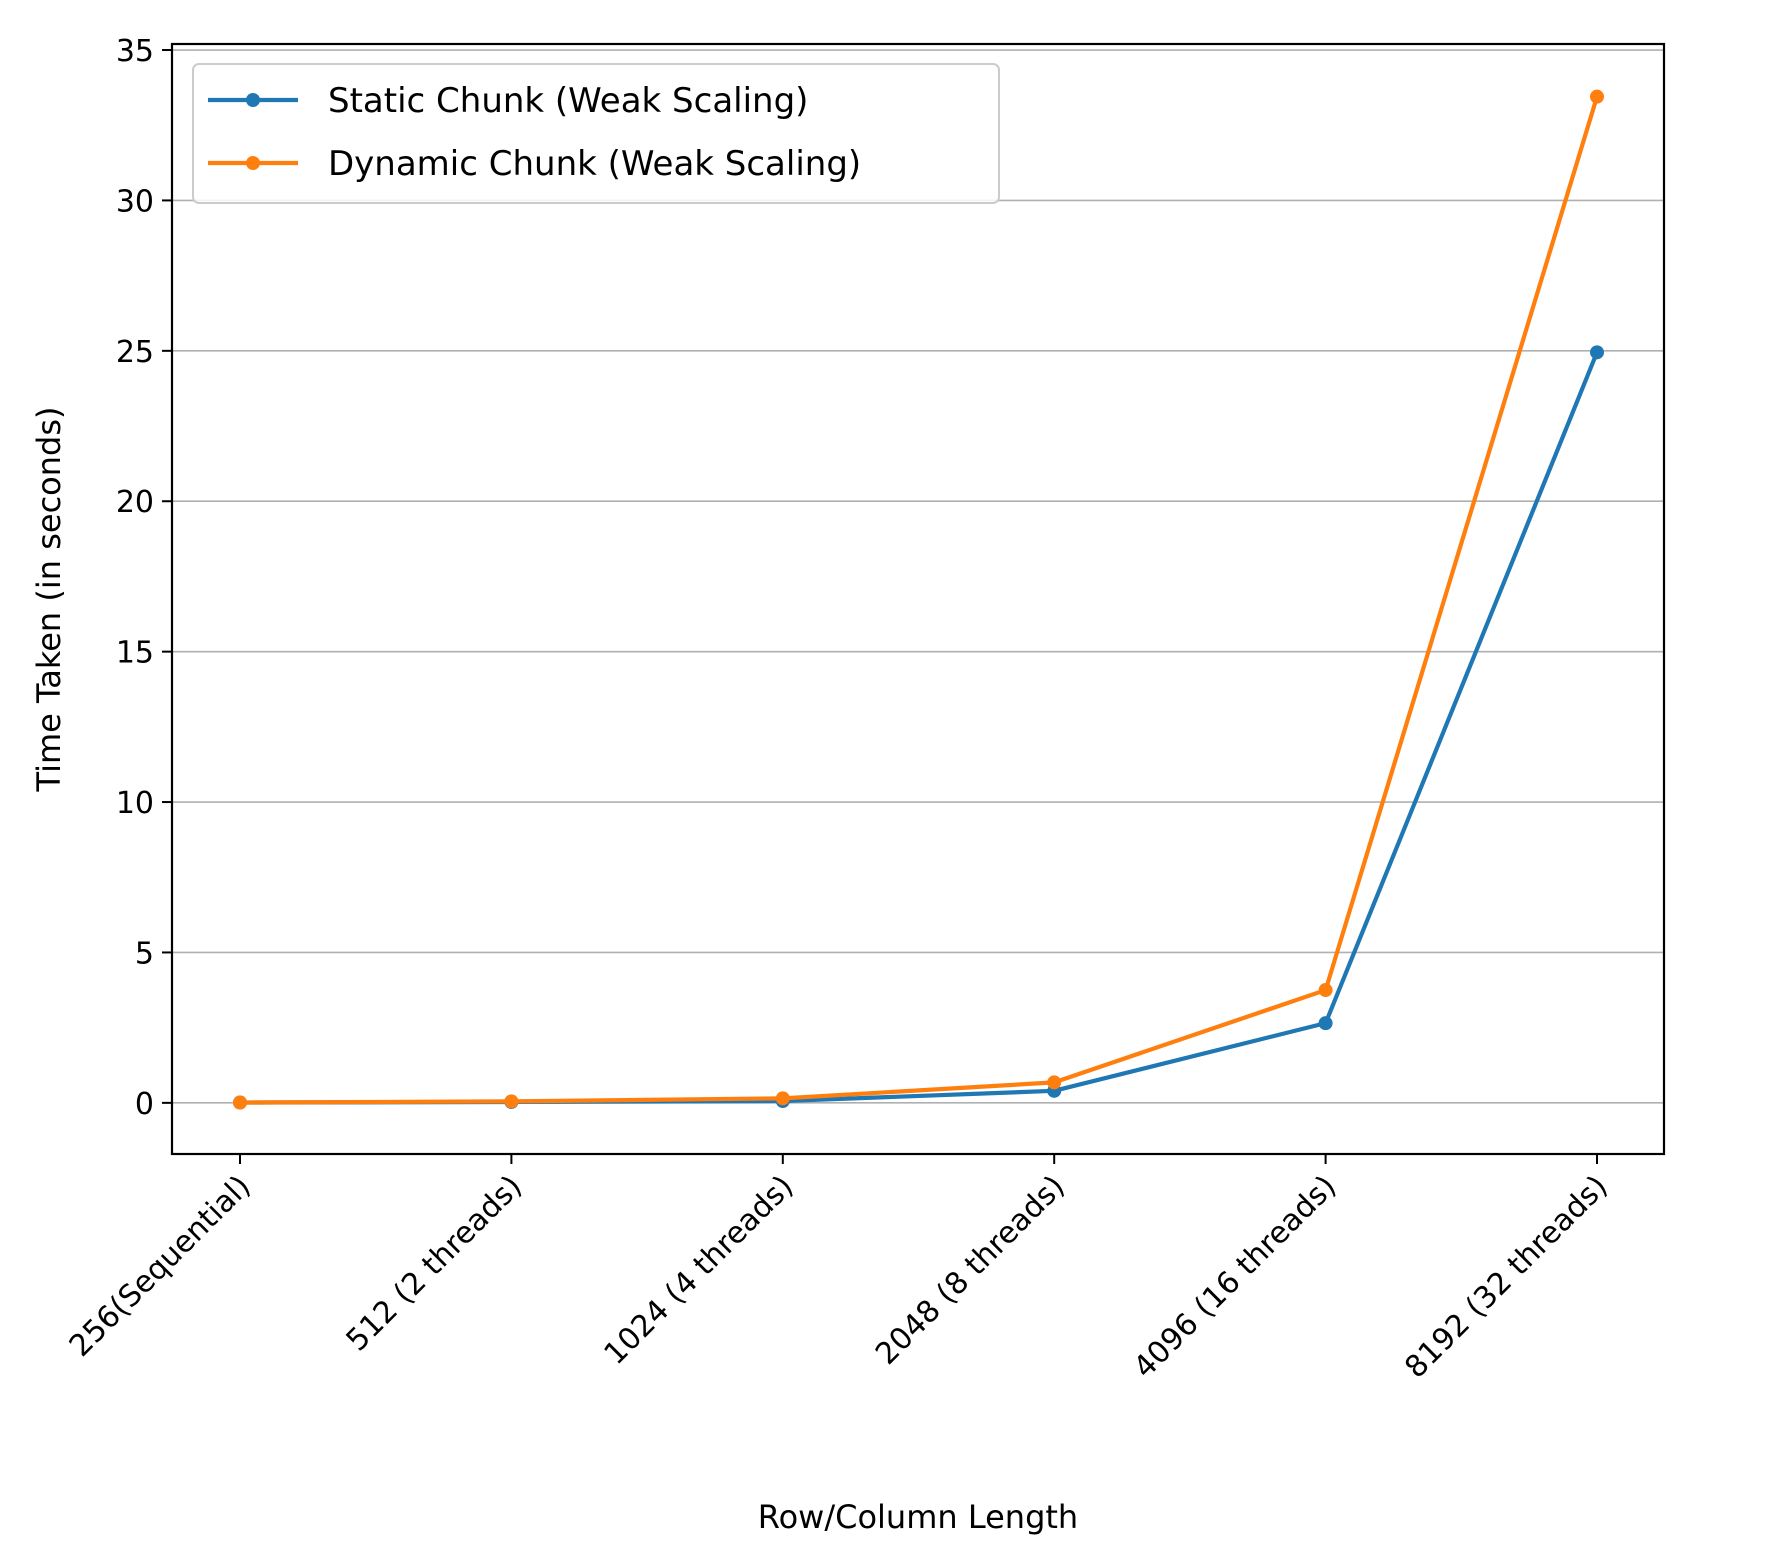 This screenshot has height=1565, width=1769. Describe the element at coordinates (135, 352) in the screenshot. I see `y-tick-label-5: 25` at that location.